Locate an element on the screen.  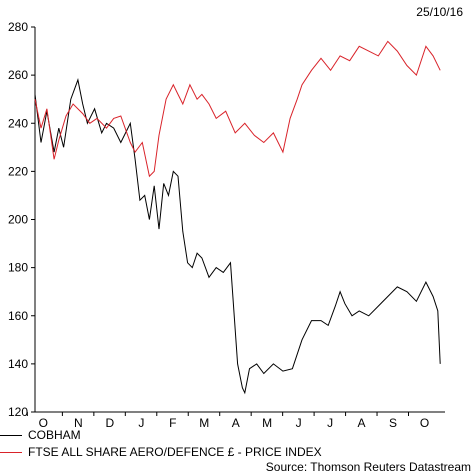
legend-label-cobham: COBHAM is located at coordinates (54, 435).